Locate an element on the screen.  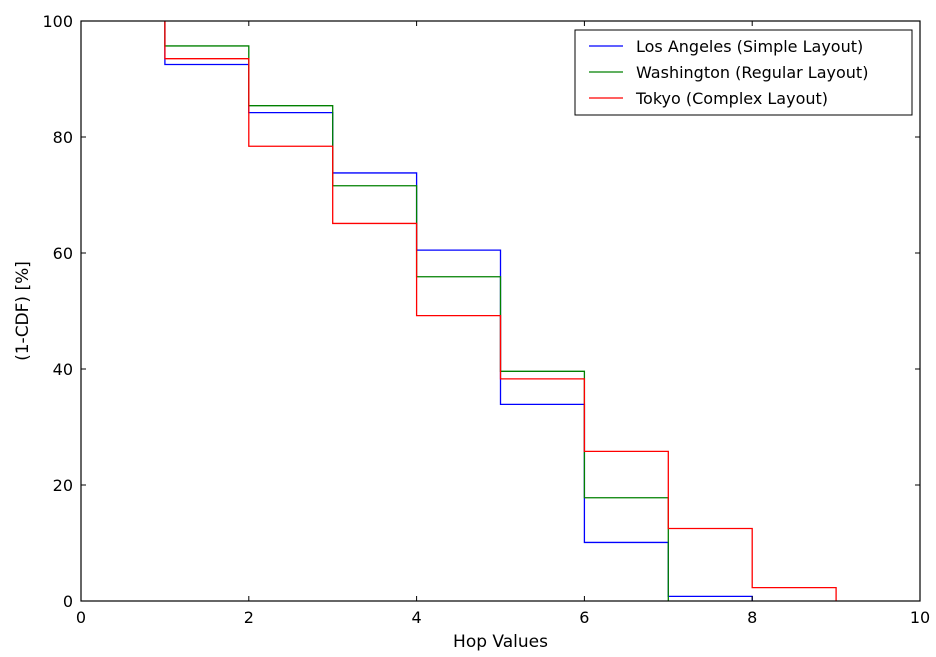
y-tick-label: 100 is located at coordinates (57, 21).